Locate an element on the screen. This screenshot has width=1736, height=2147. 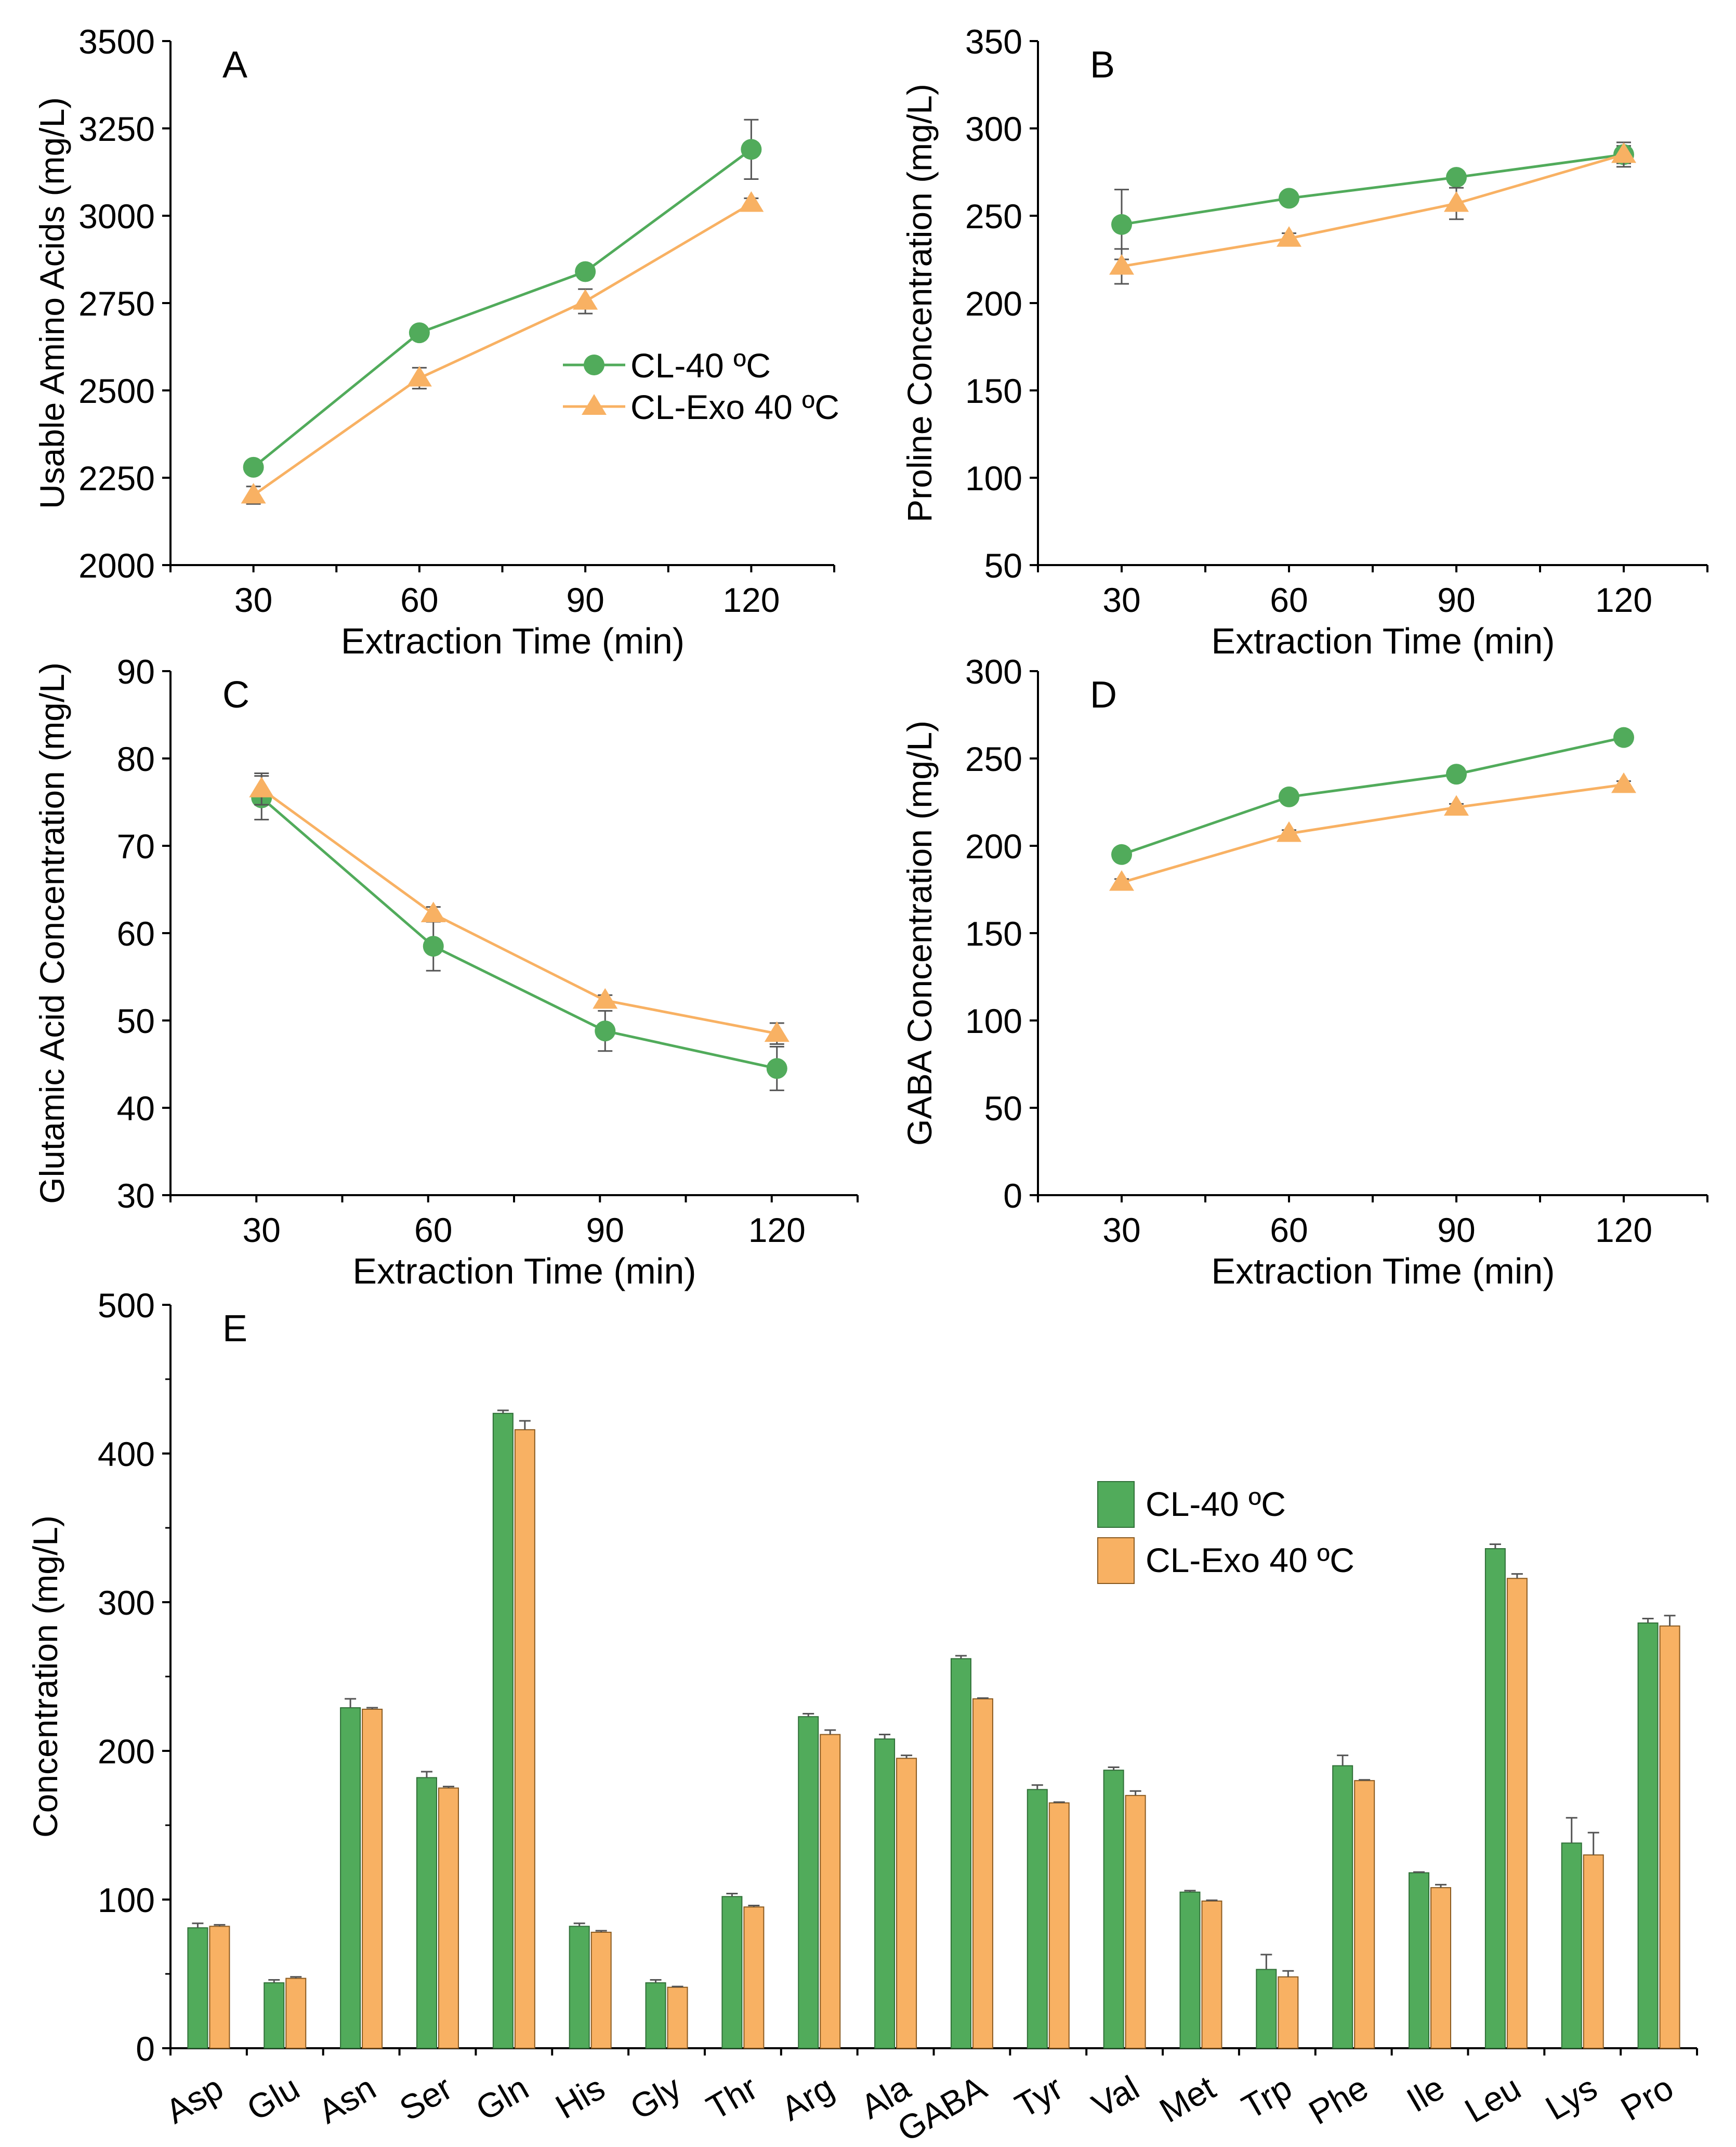
legend-marker-circle is located at coordinates (594, 365).